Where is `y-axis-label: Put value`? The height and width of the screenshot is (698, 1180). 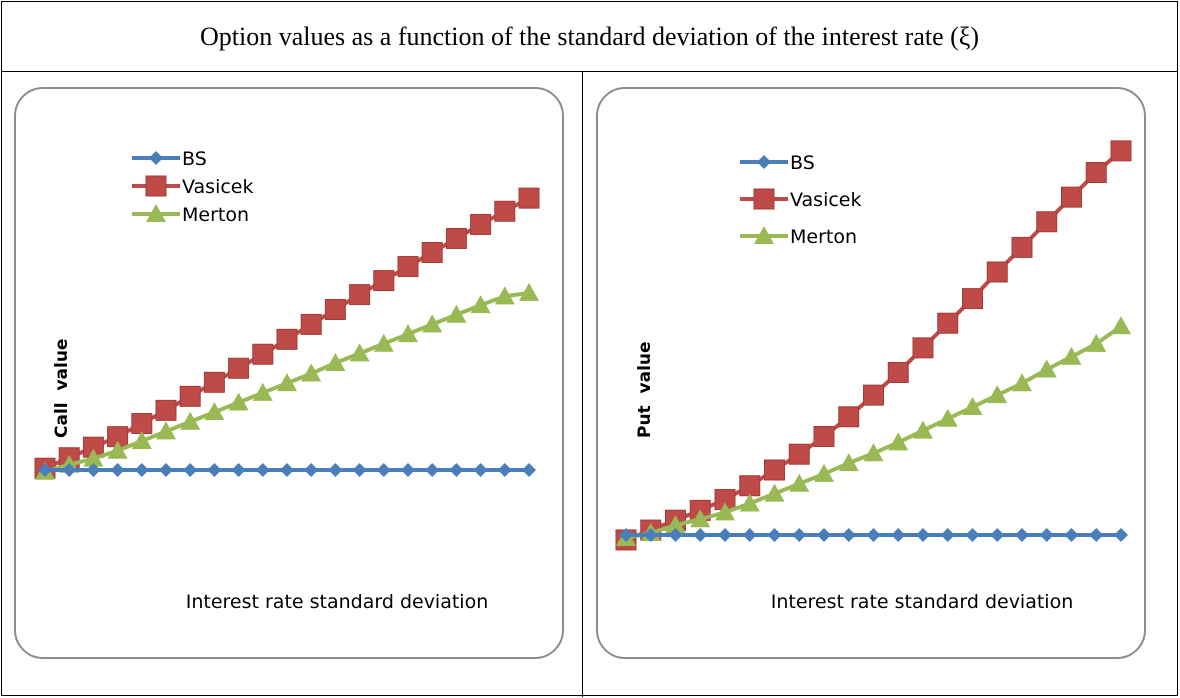 y-axis-label: Put value is located at coordinates (645, 389).